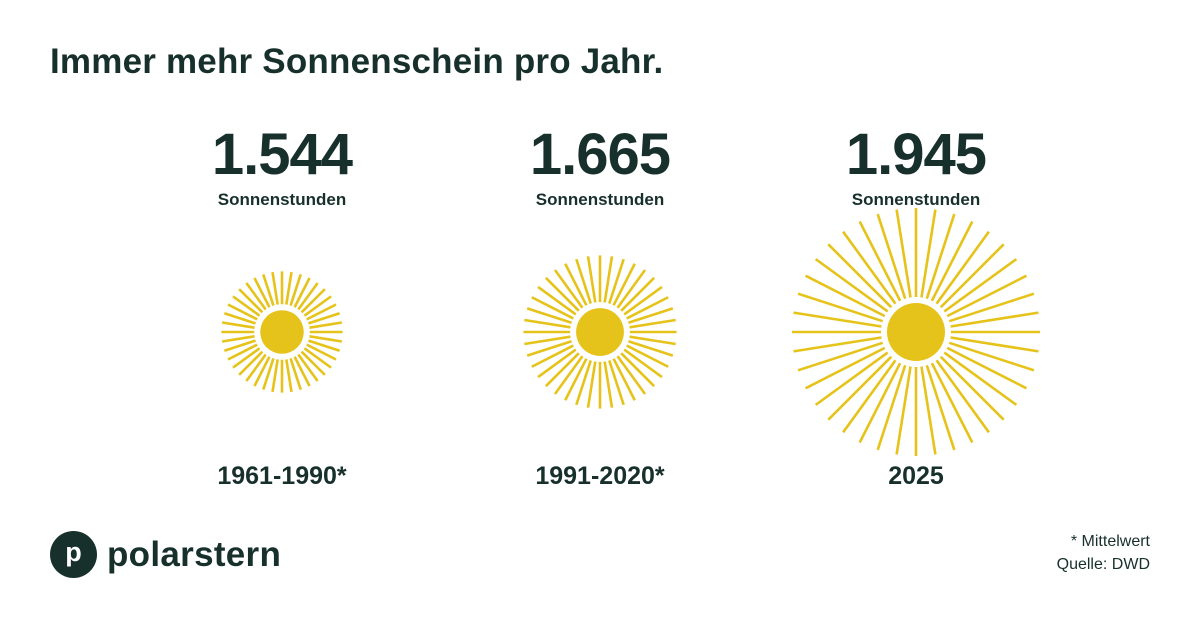 Image resolution: width=1200 pixels, height=628 pixels. I want to click on column-1991-2020: 1.665 Sonnenstunden, so click(600, 164).